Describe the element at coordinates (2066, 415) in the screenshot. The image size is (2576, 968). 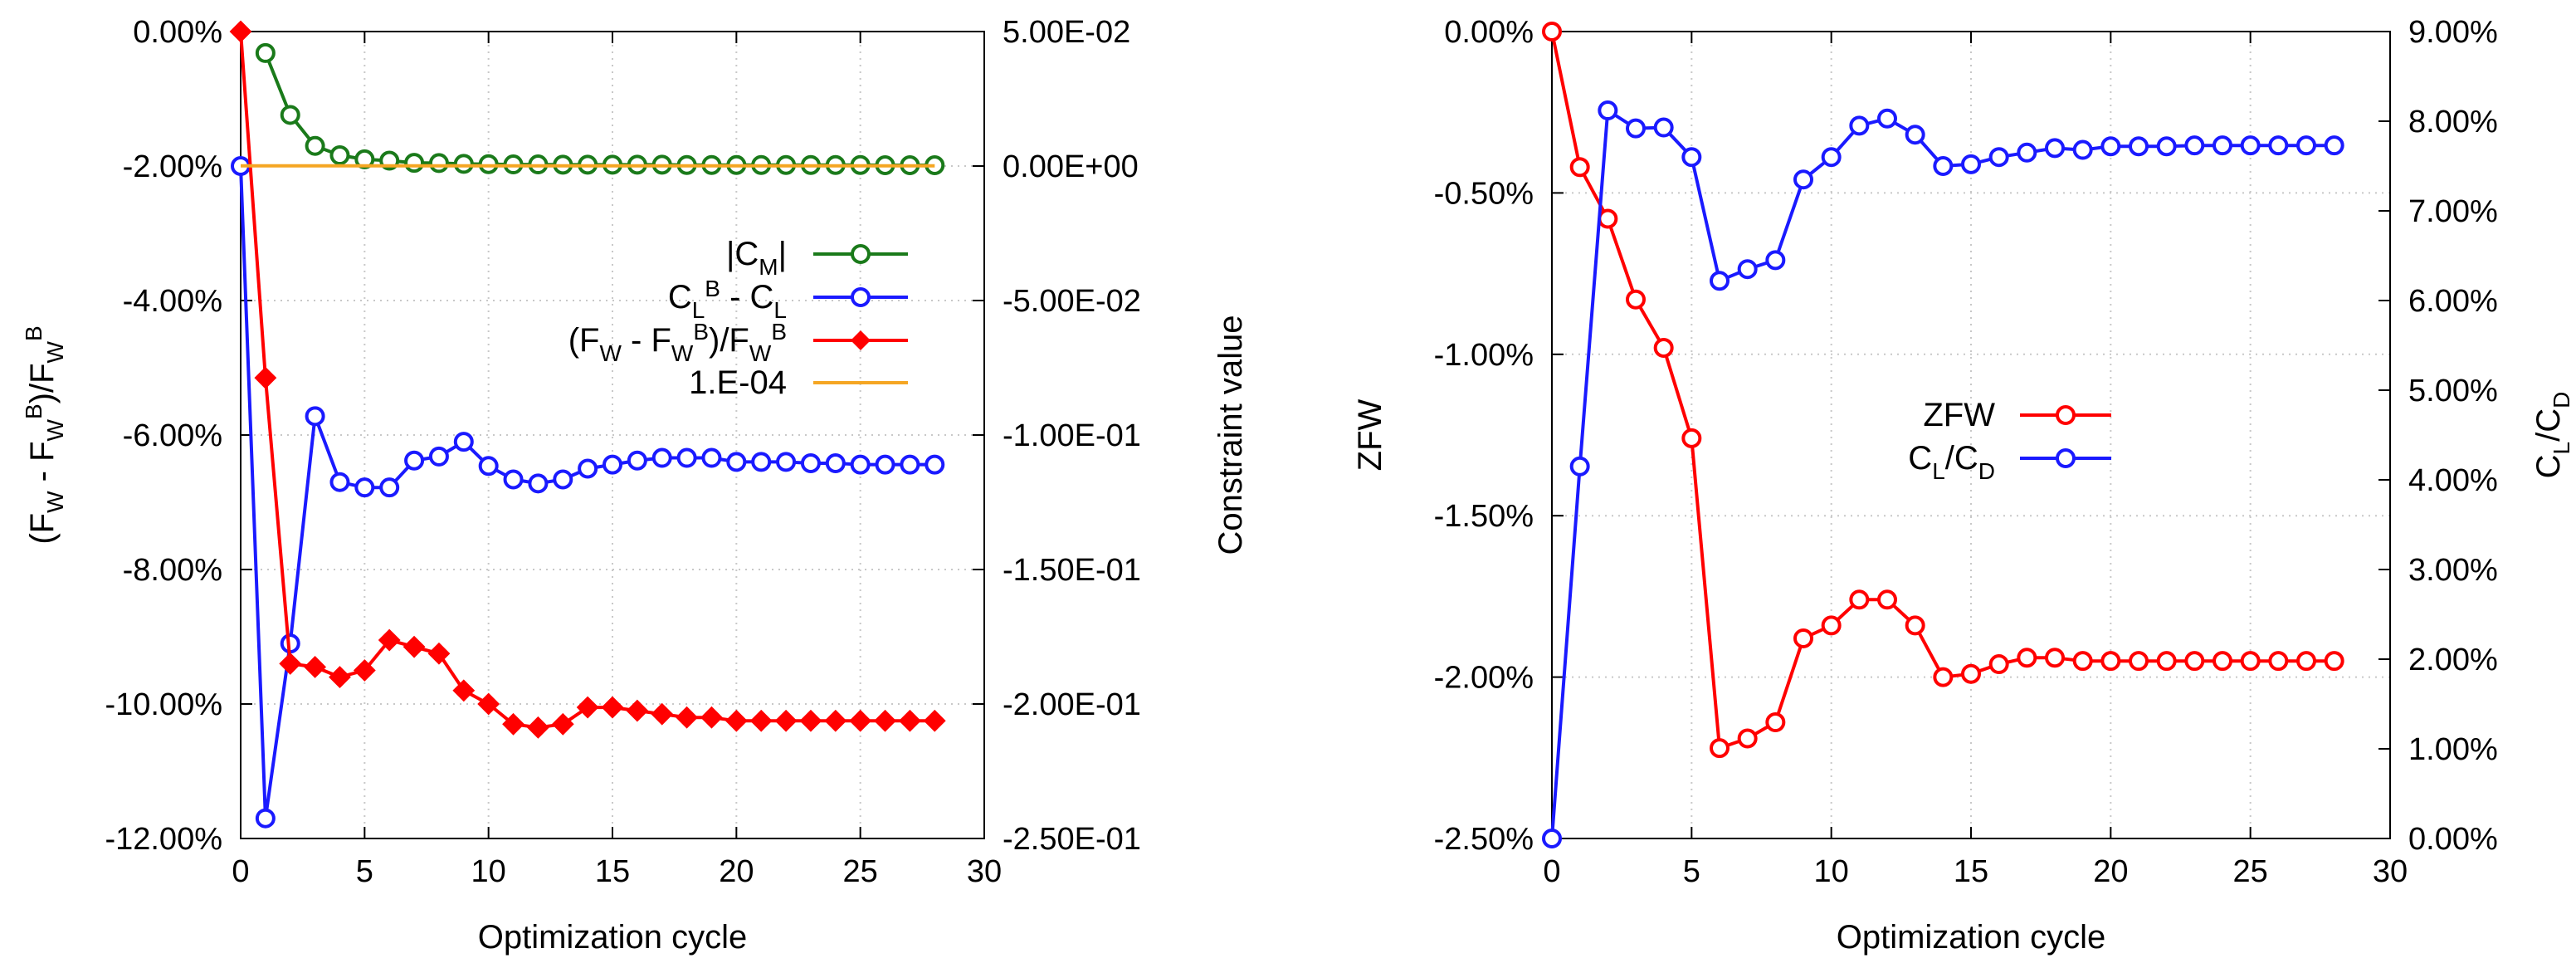
I see `legend-zfw-marker` at that location.